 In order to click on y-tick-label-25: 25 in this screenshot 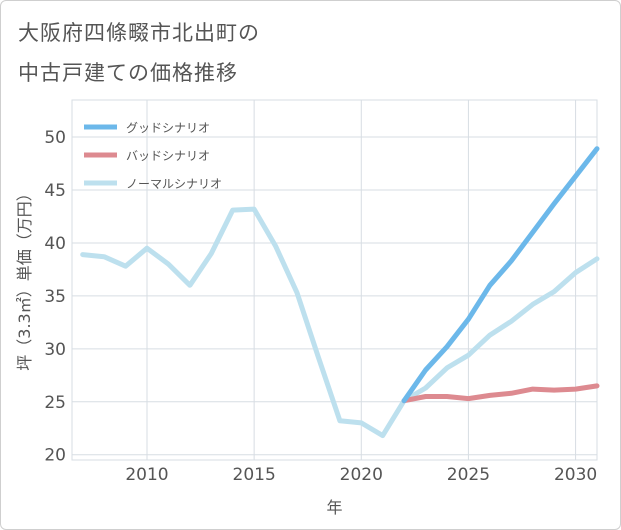, I will do `click(55, 403)`.